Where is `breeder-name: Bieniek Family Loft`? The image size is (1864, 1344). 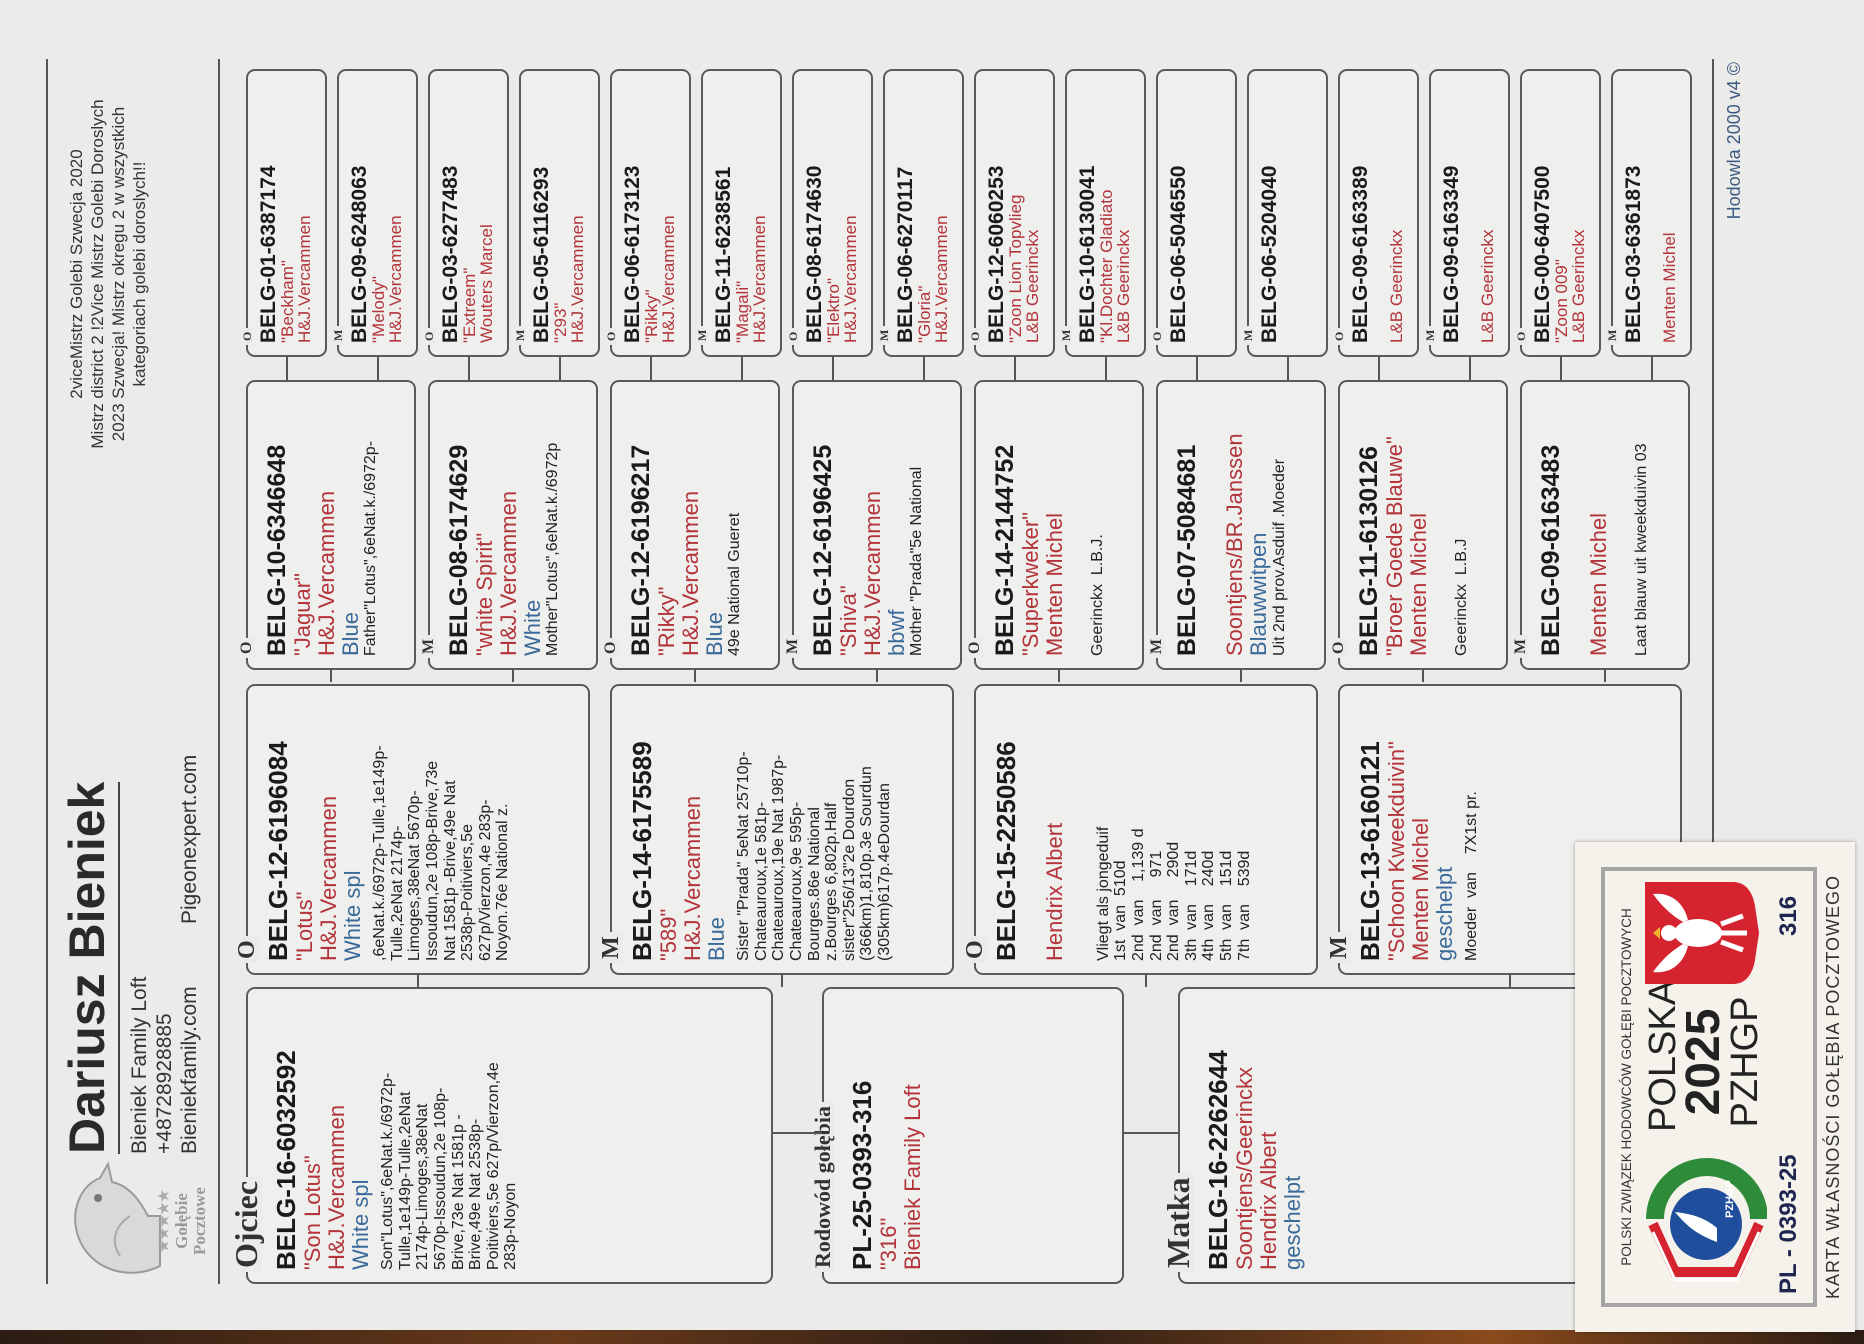
breeder-name: Bieniek Family Loft is located at coordinates (912, 1177).